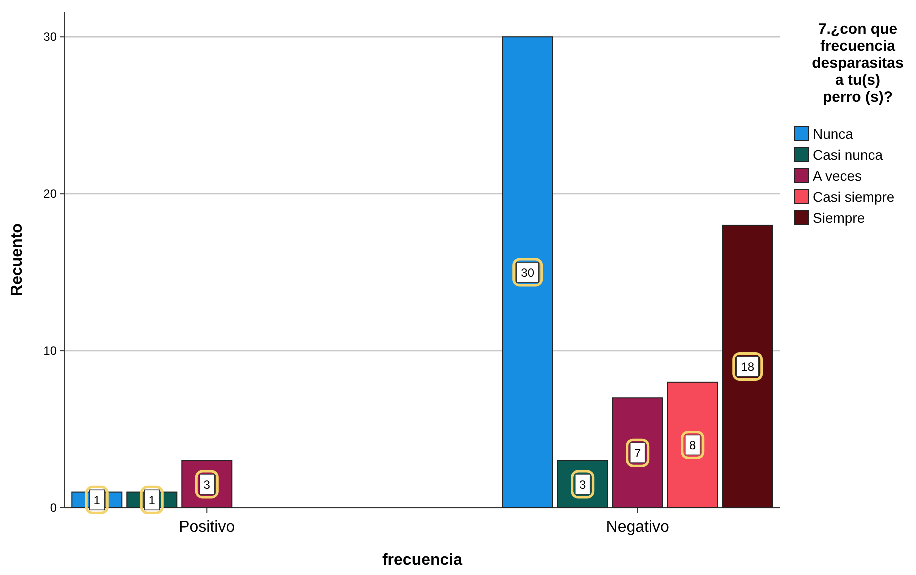 This screenshot has width=916, height=575. Describe the element at coordinates (858, 63) in the screenshot. I see `legend-title: 7.¿con que frecuencia desparasitas a tu(s) perro (s)?` at that location.